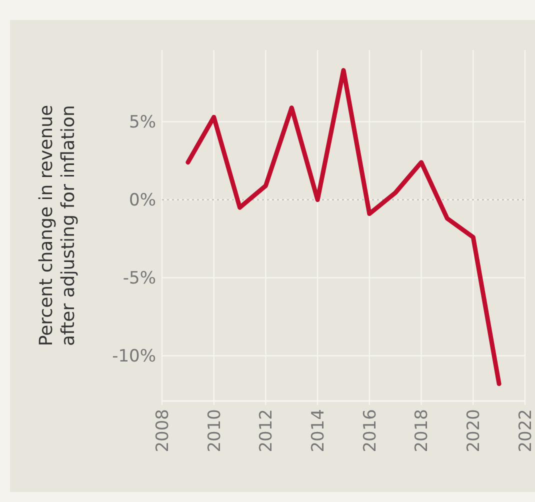 Image resolution: width=535 pixels, height=502 pixels. Describe the element at coordinates (134, 356) in the screenshot. I see `y-tick-label: -10%` at that location.